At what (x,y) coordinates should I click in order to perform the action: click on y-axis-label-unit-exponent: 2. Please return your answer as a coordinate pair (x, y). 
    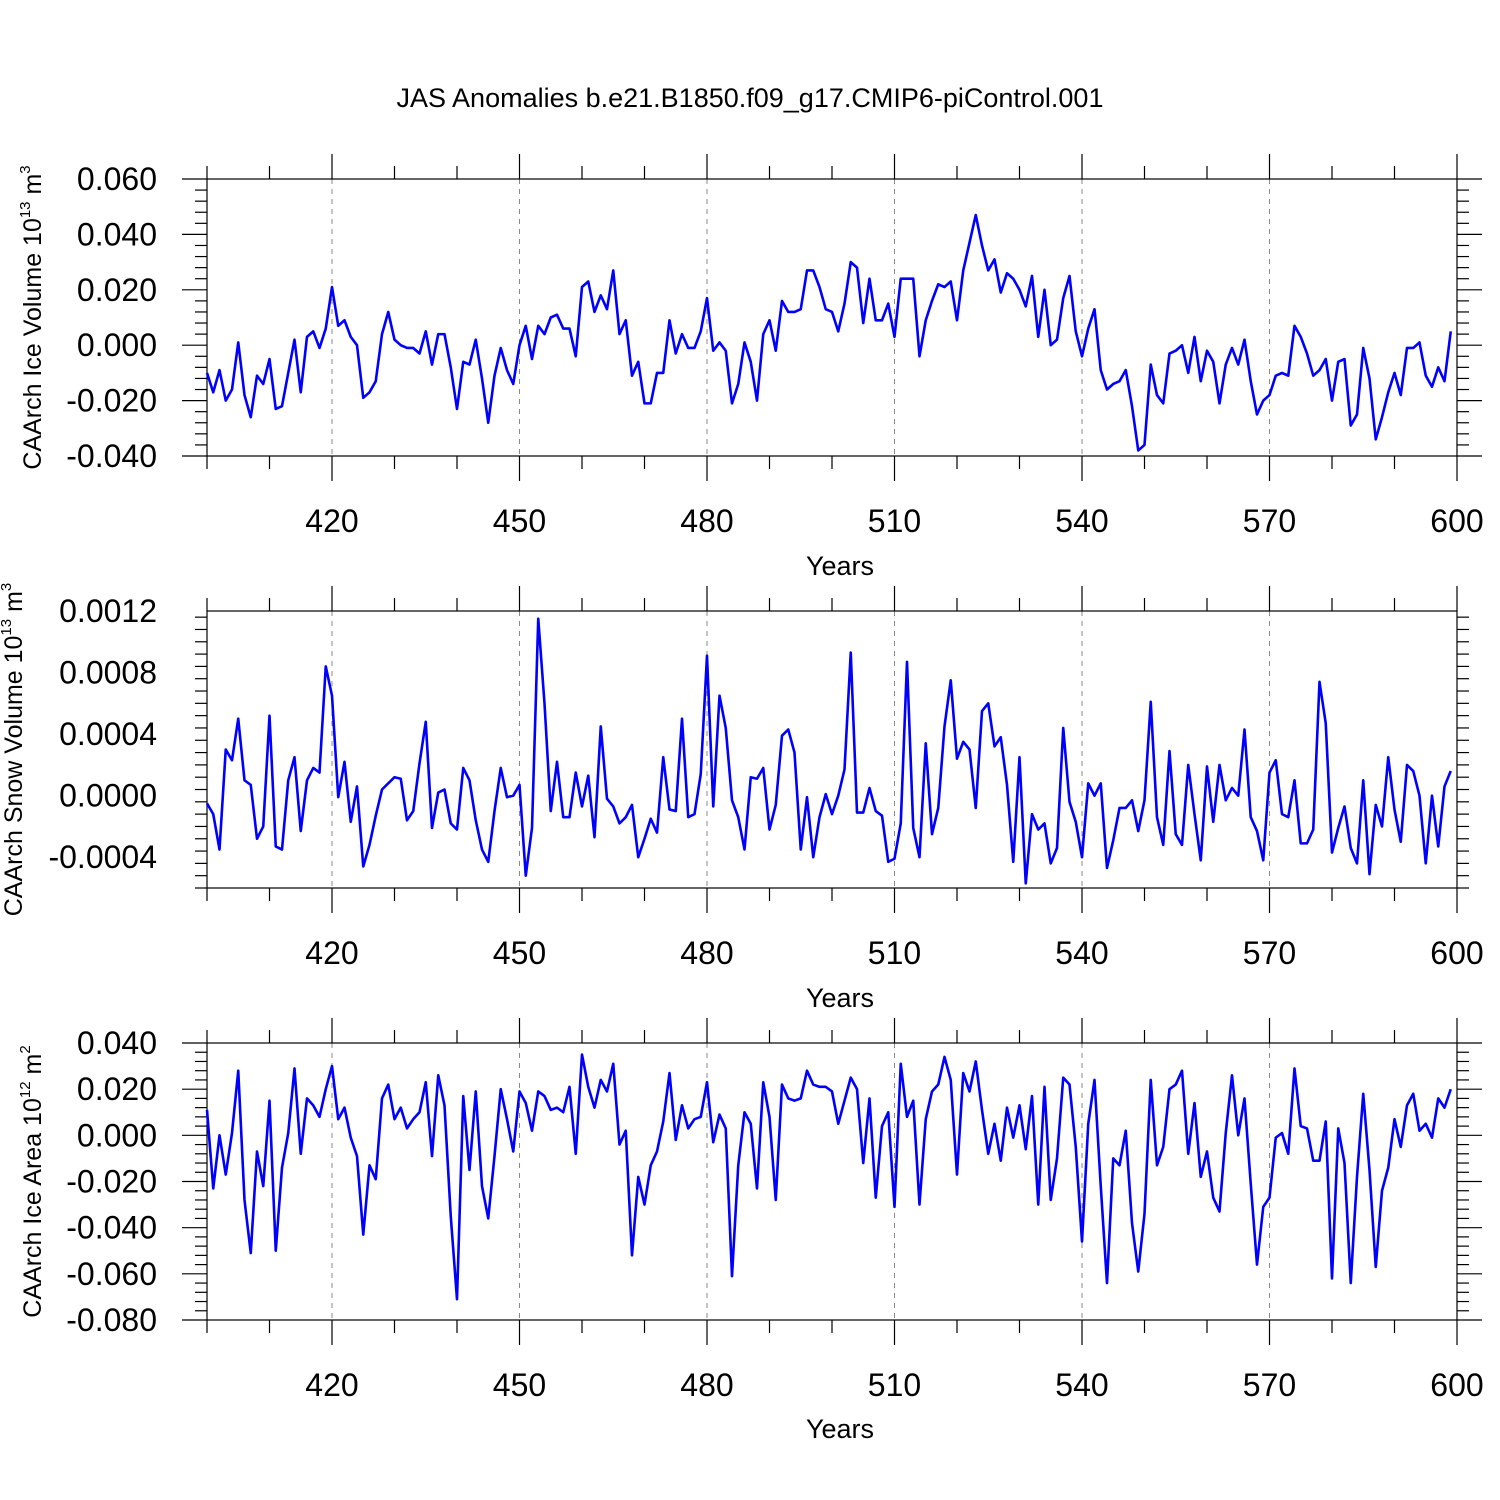
    Looking at the image, I should click on (25, 1049).